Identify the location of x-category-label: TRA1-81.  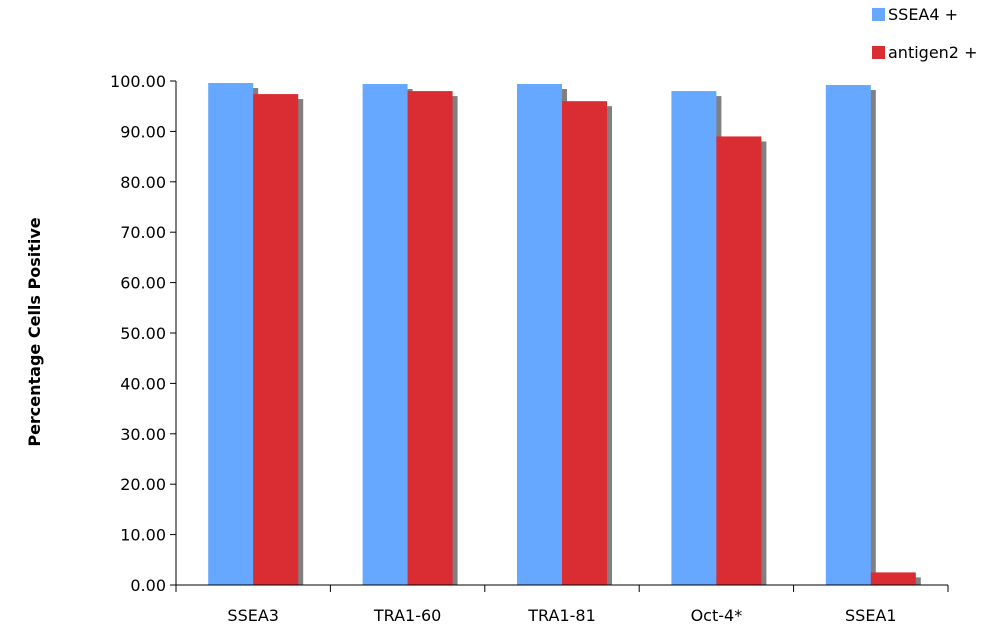
(561, 615).